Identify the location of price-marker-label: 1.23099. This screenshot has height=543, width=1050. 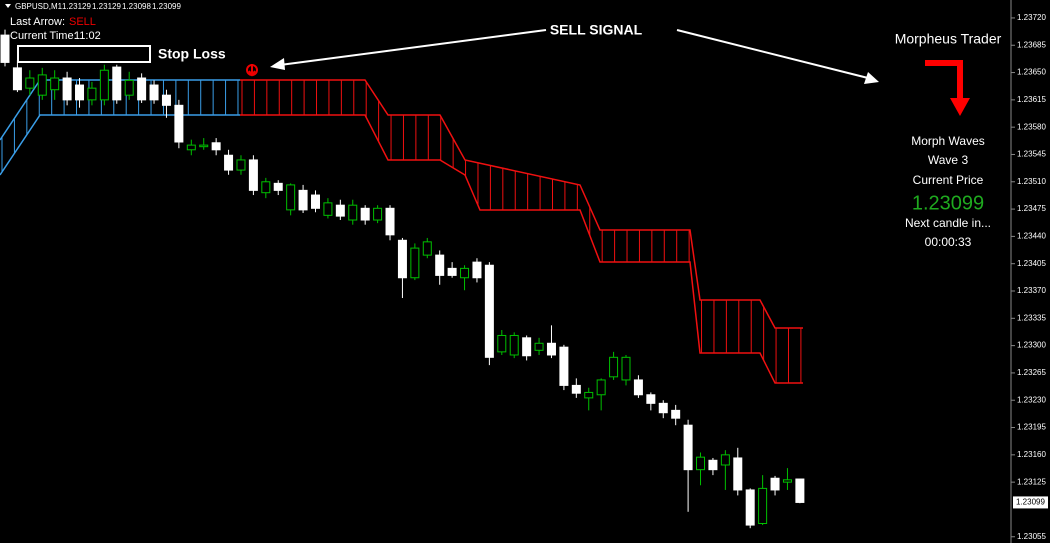
(1030, 502).